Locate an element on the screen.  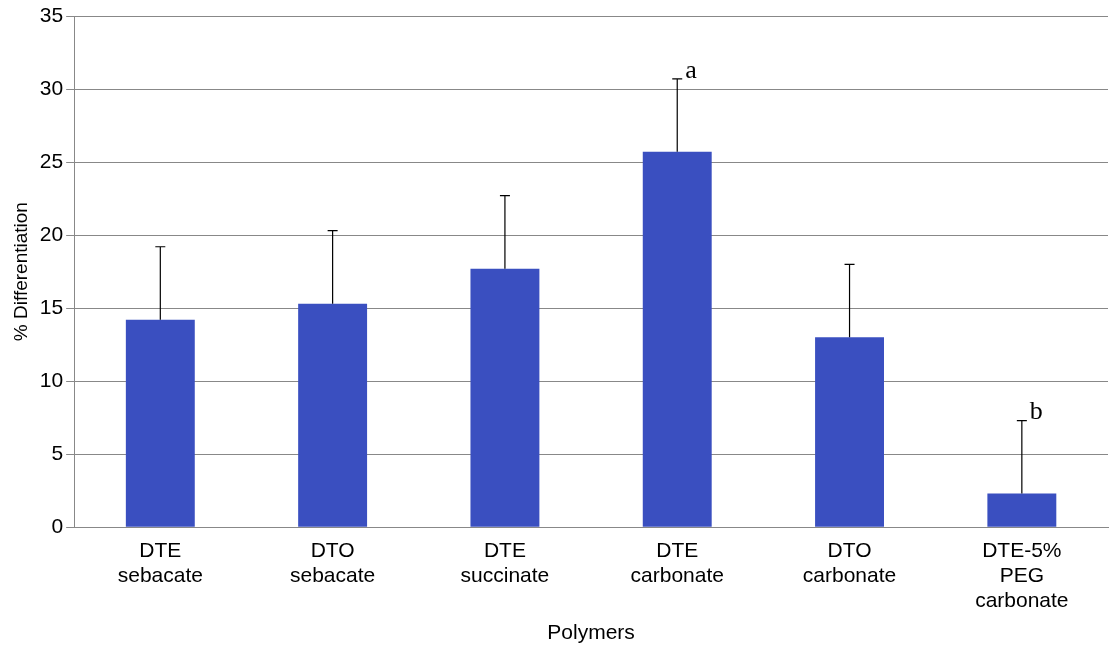
y-tick-label: 35 is located at coordinates (51, 14).